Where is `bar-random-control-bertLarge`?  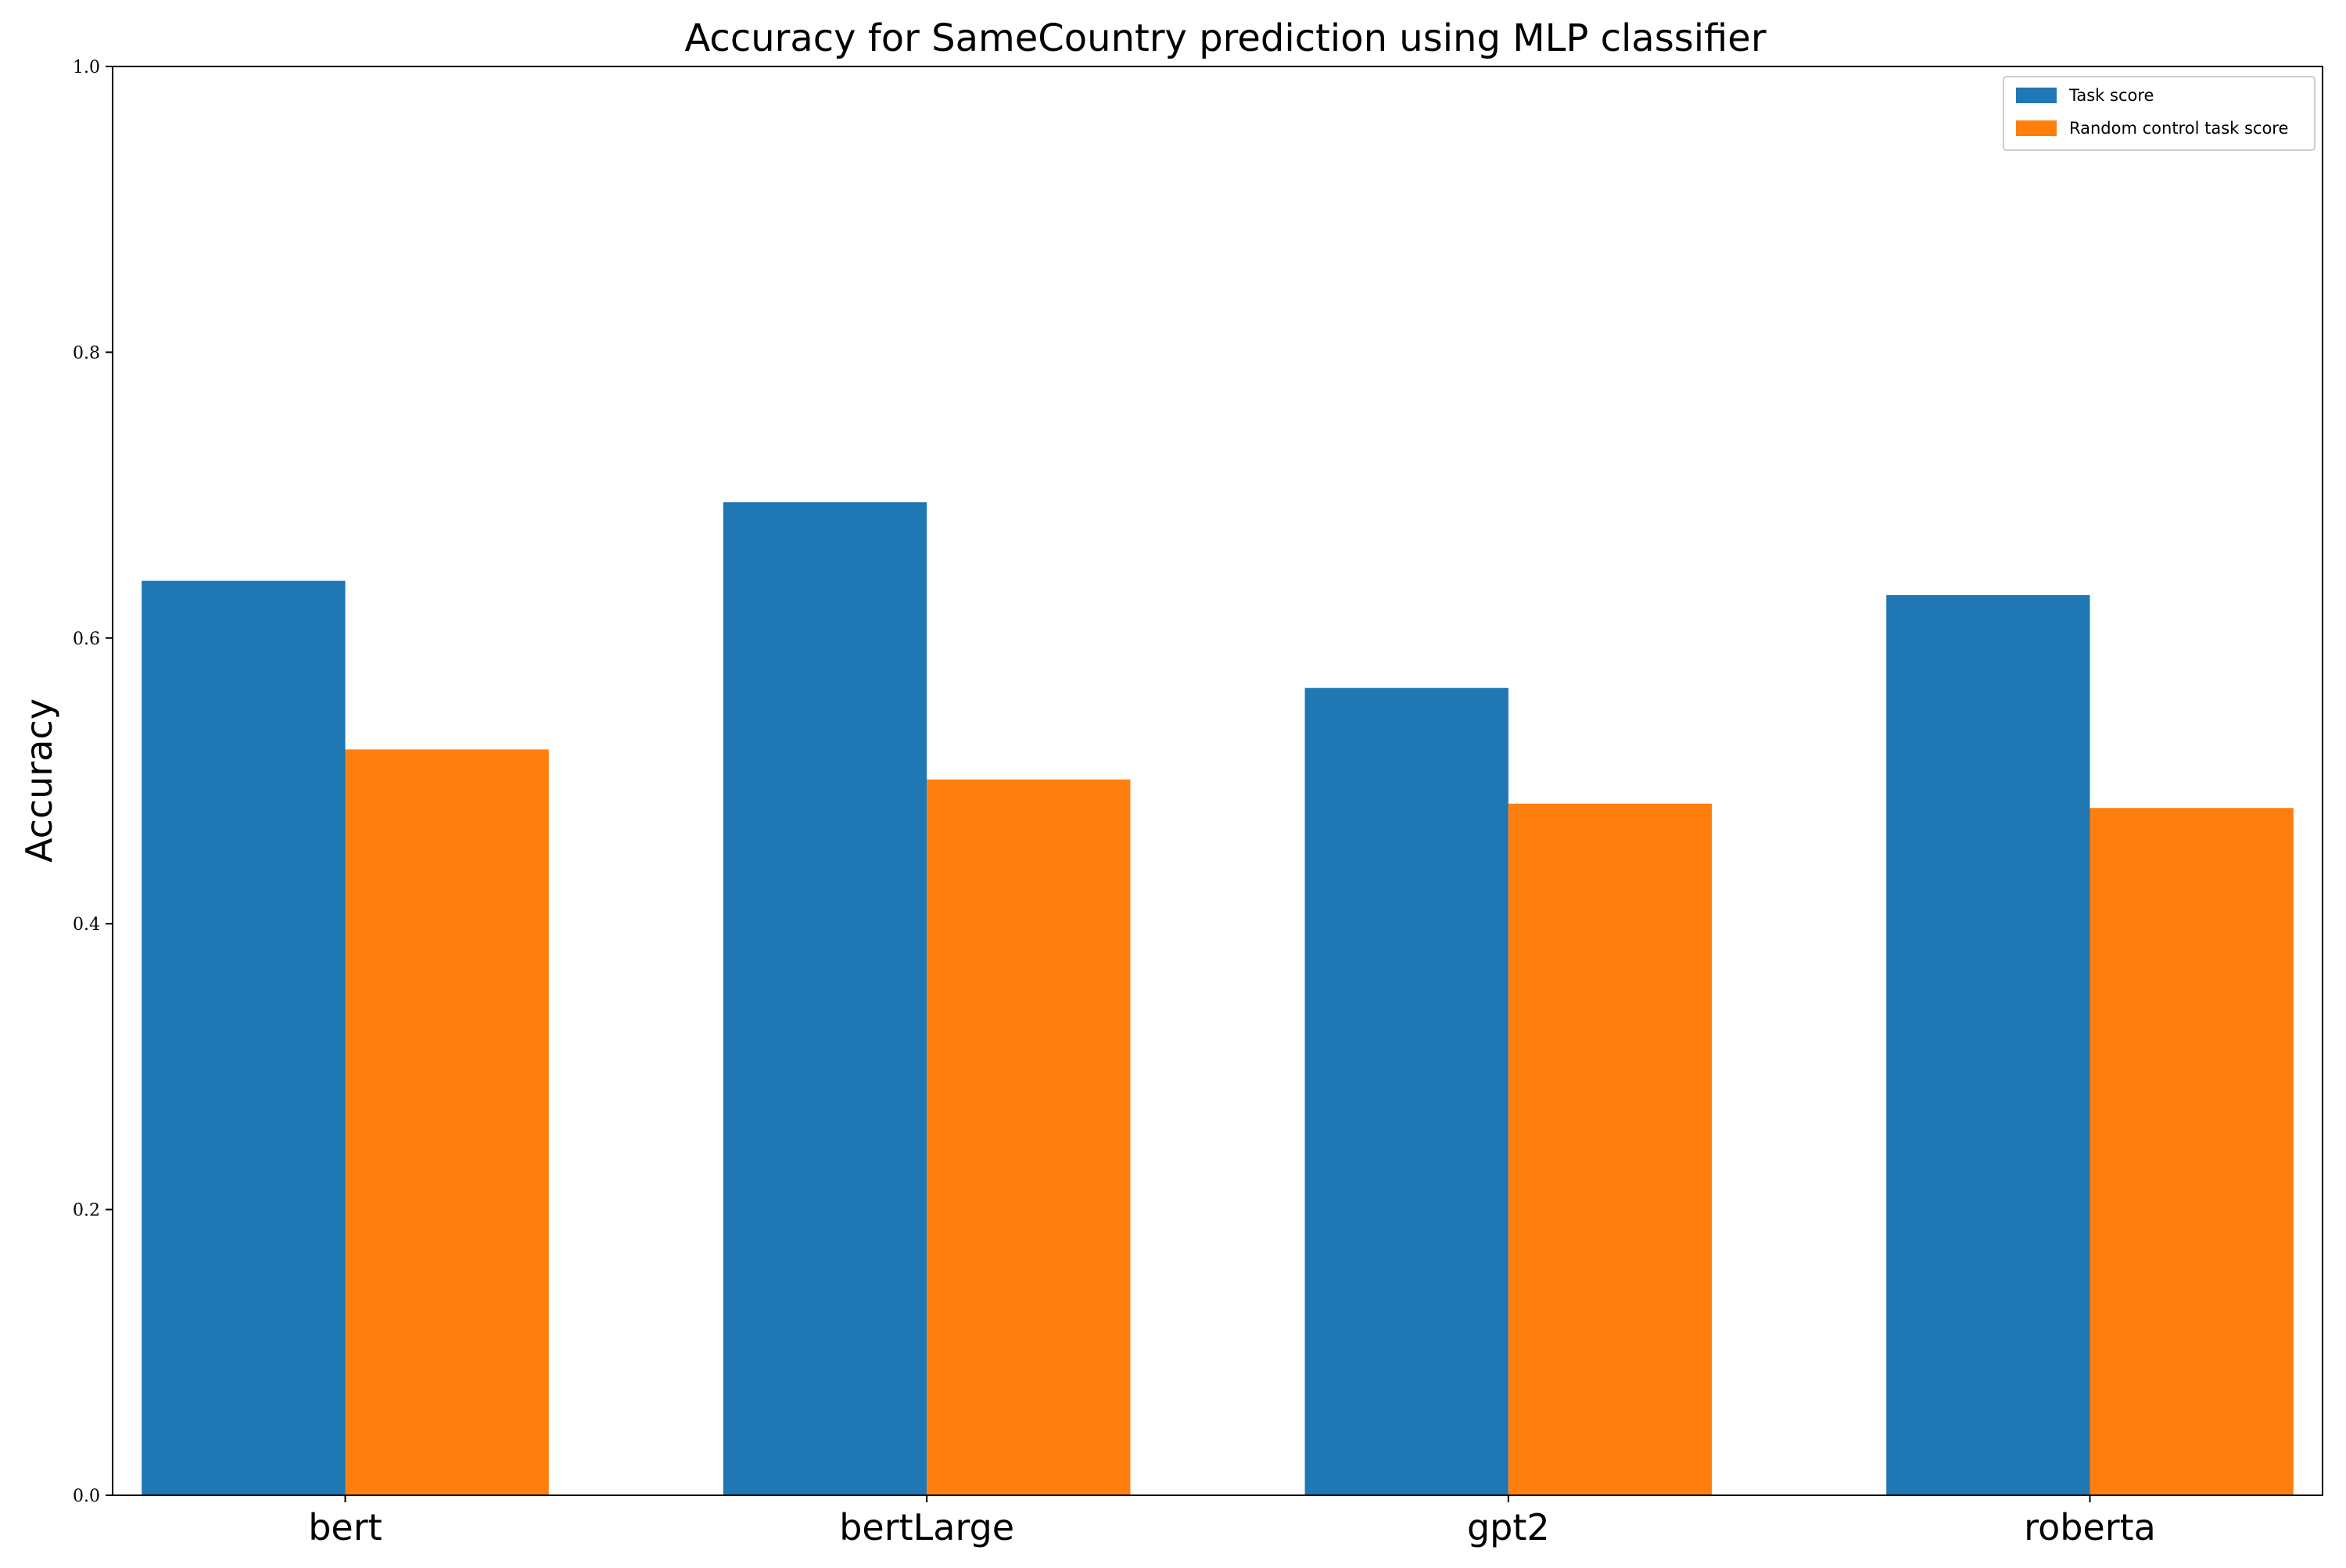 bar-random-control-bertLarge is located at coordinates (1029, 1137).